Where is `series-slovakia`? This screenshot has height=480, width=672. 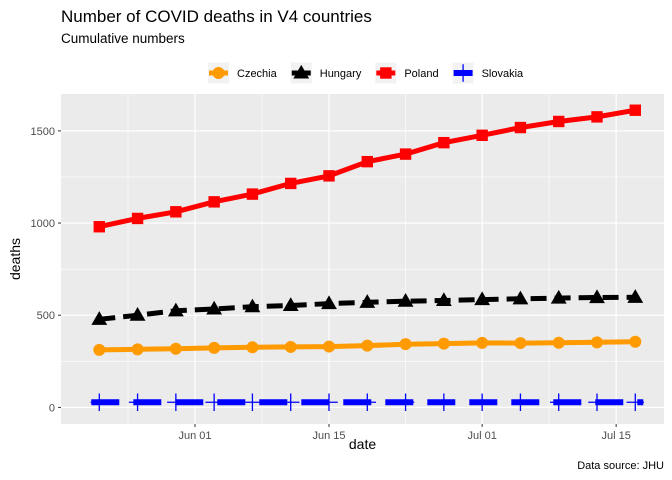
series-slovakia is located at coordinates (367, 402).